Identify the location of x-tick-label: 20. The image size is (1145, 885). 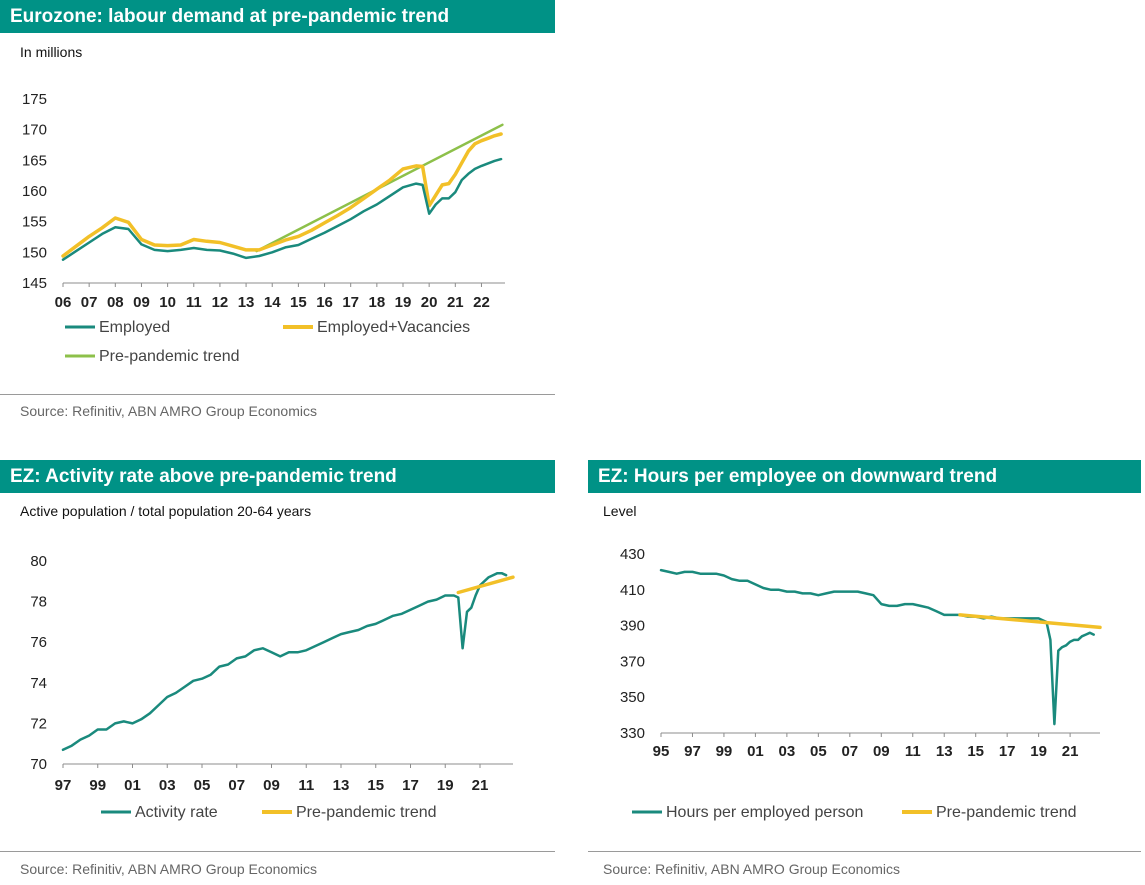
(429, 302).